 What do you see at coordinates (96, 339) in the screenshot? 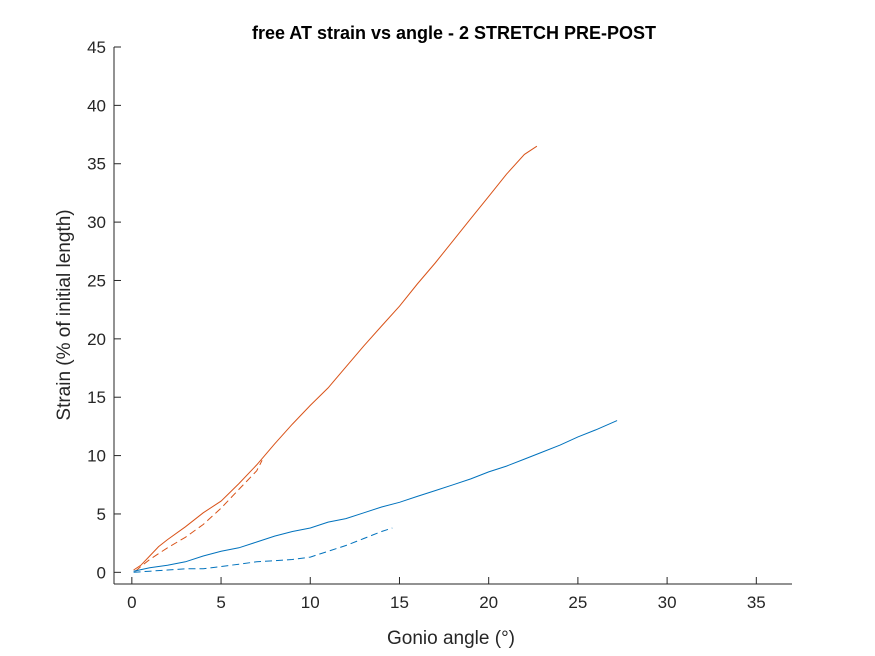
I see `y-tick-label: 20` at bounding box center [96, 339].